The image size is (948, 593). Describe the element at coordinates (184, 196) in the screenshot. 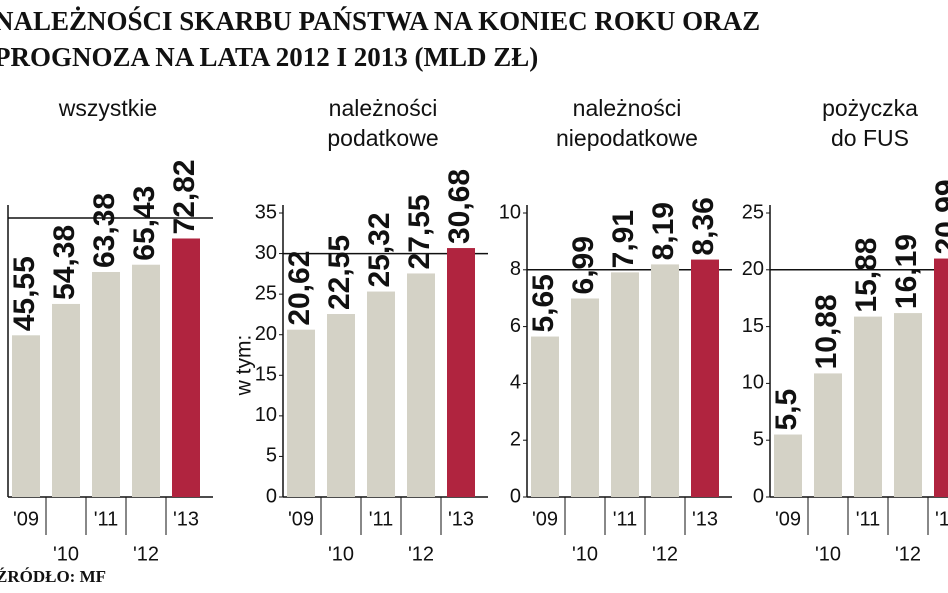

I see `value-label: 72,82` at that location.